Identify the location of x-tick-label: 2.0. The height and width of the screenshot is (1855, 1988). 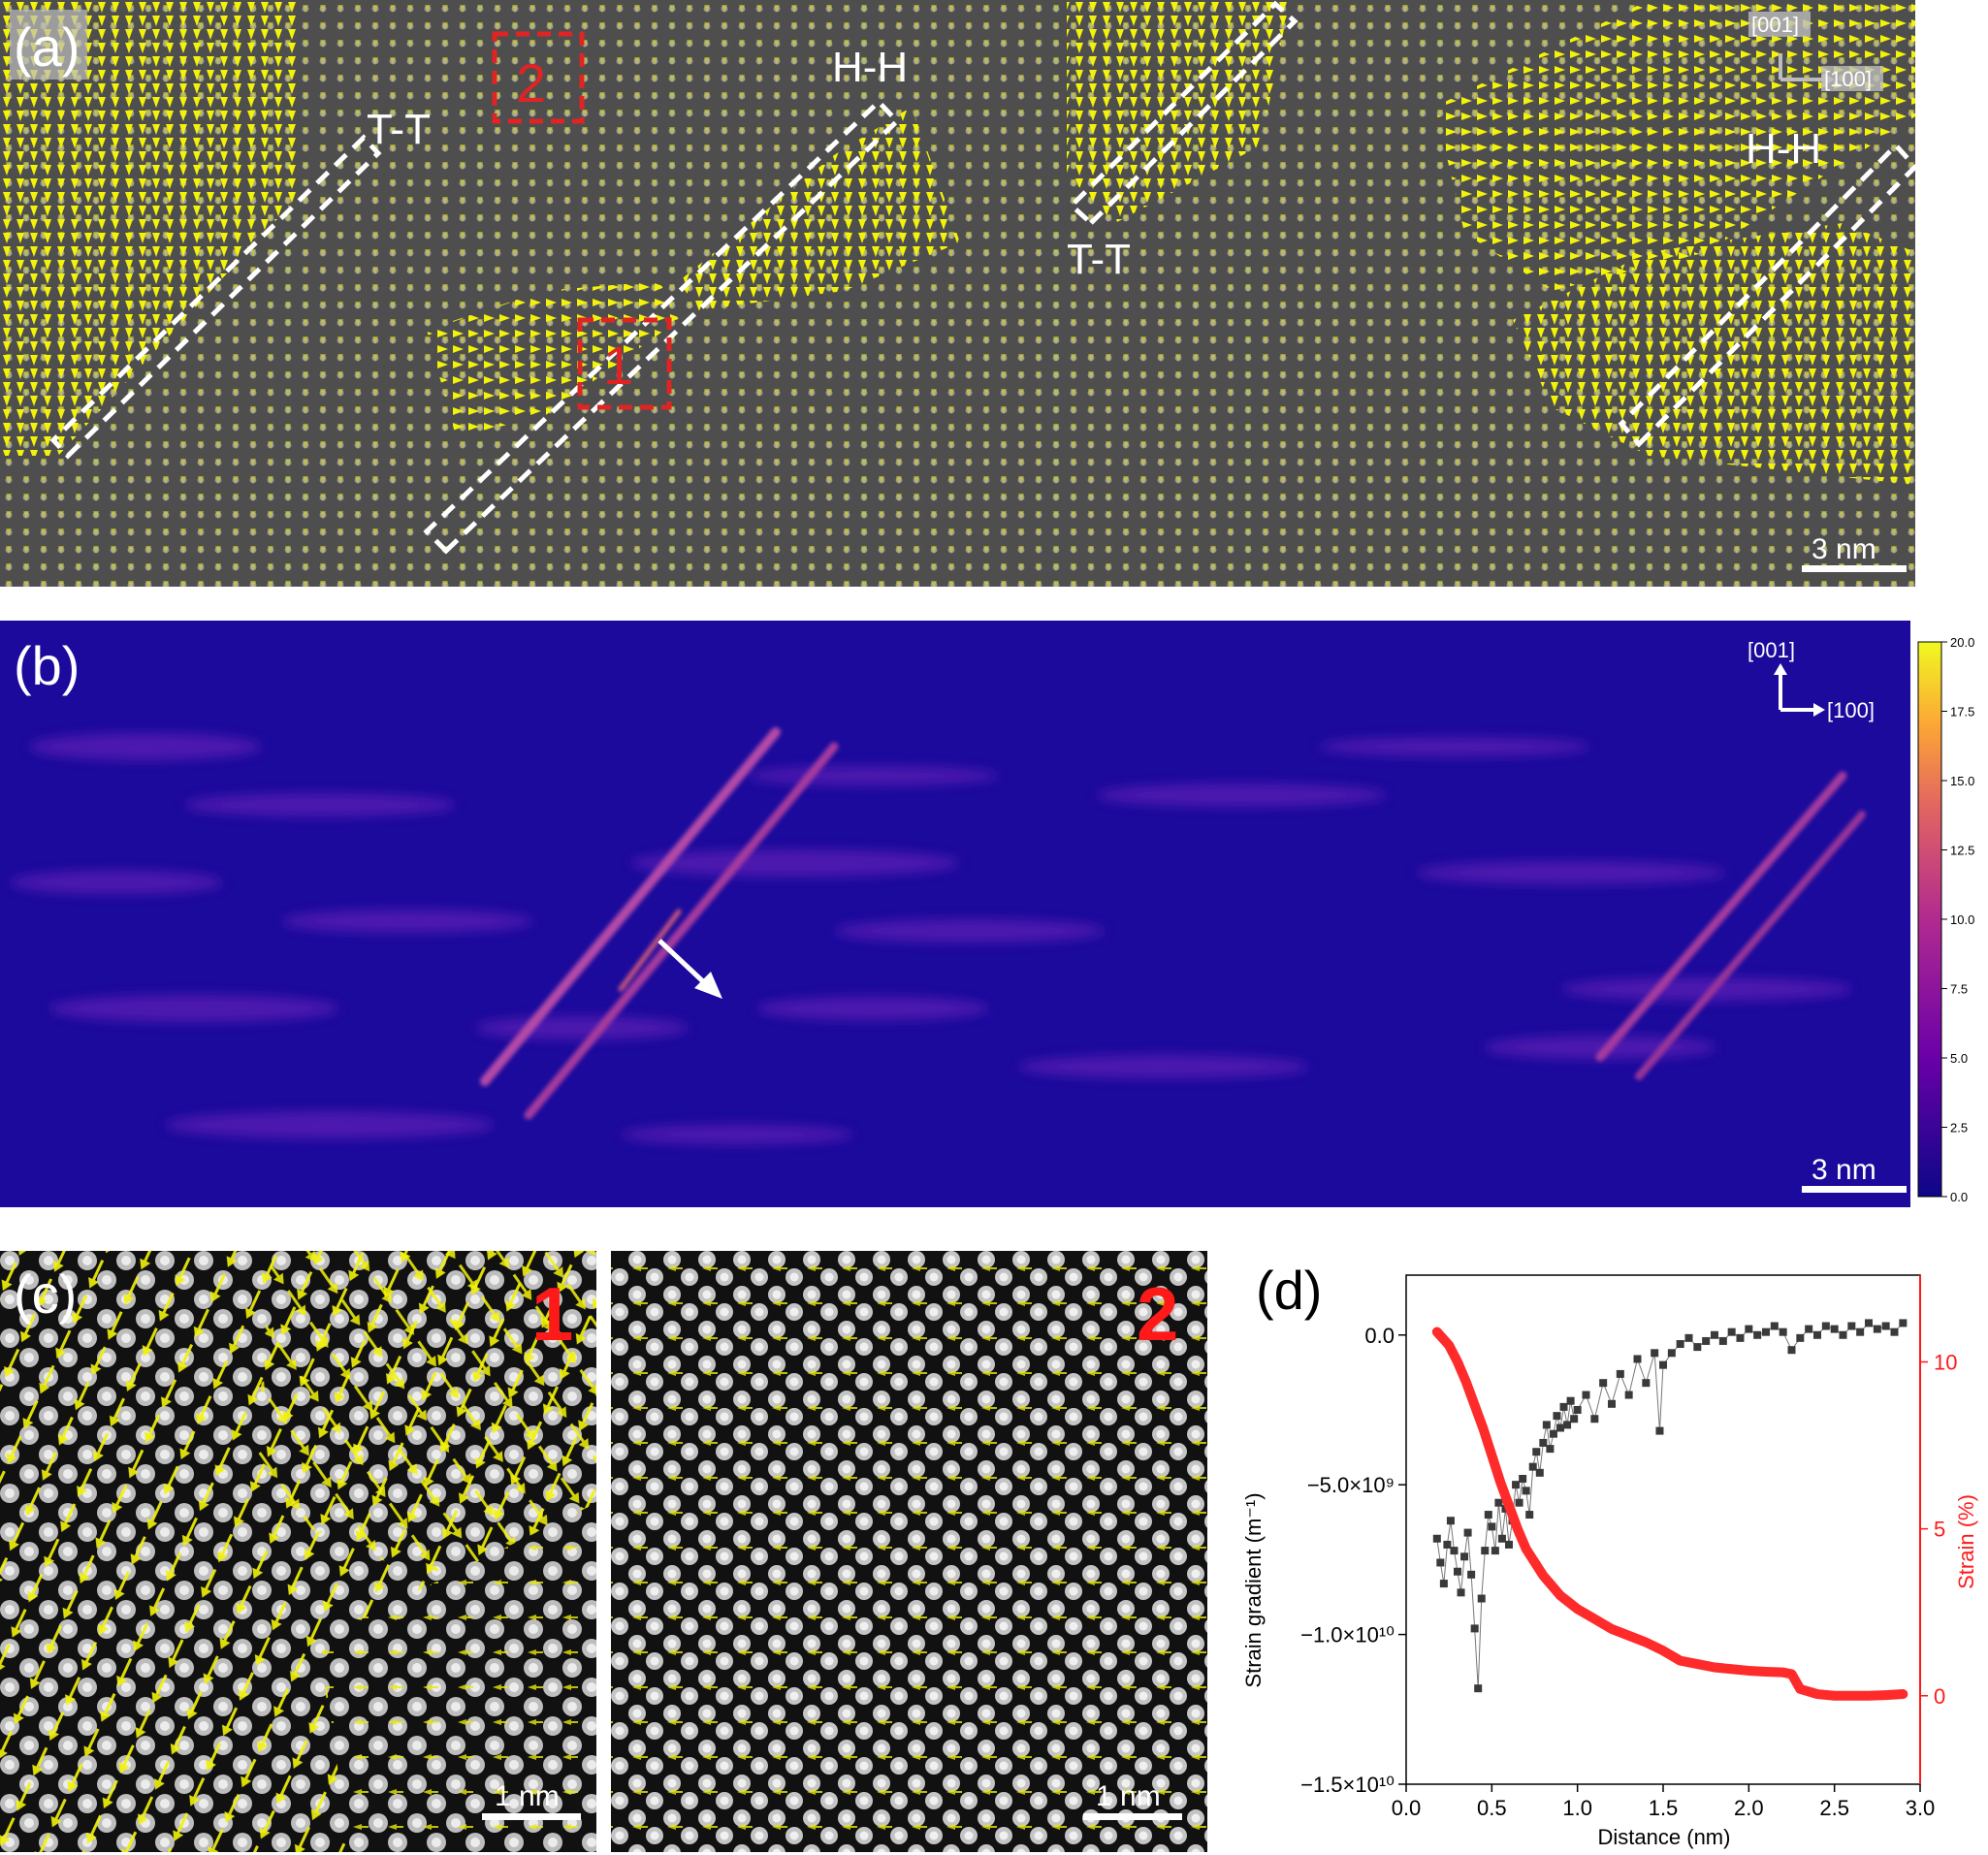
(1749, 1808).